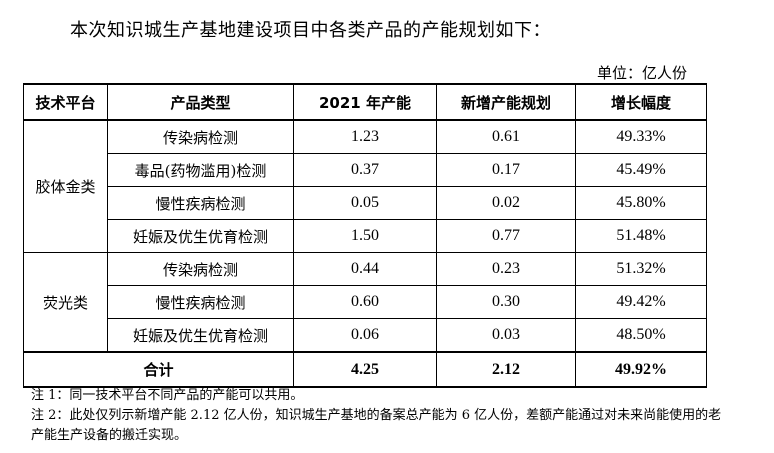 This screenshot has width=774, height=453. I want to click on platform-cell: 荧光类, so click(65, 302).